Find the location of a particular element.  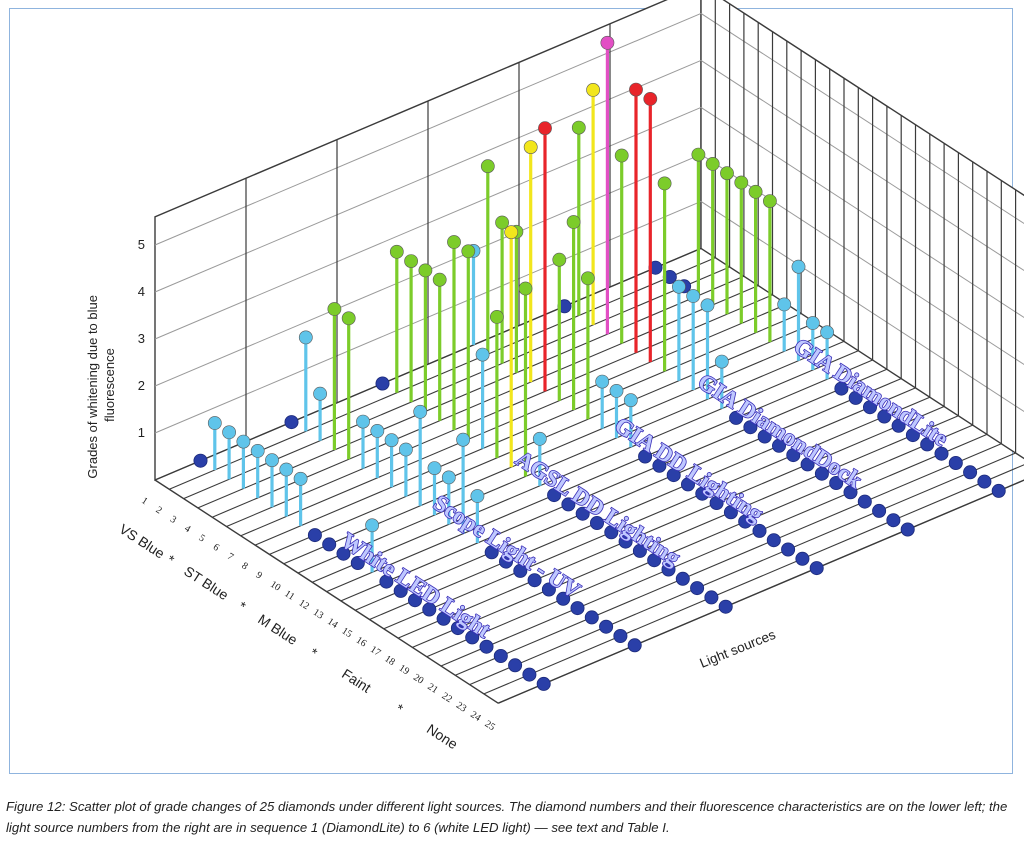

diamond-number-label: 20 is located at coordinates (418, 679).